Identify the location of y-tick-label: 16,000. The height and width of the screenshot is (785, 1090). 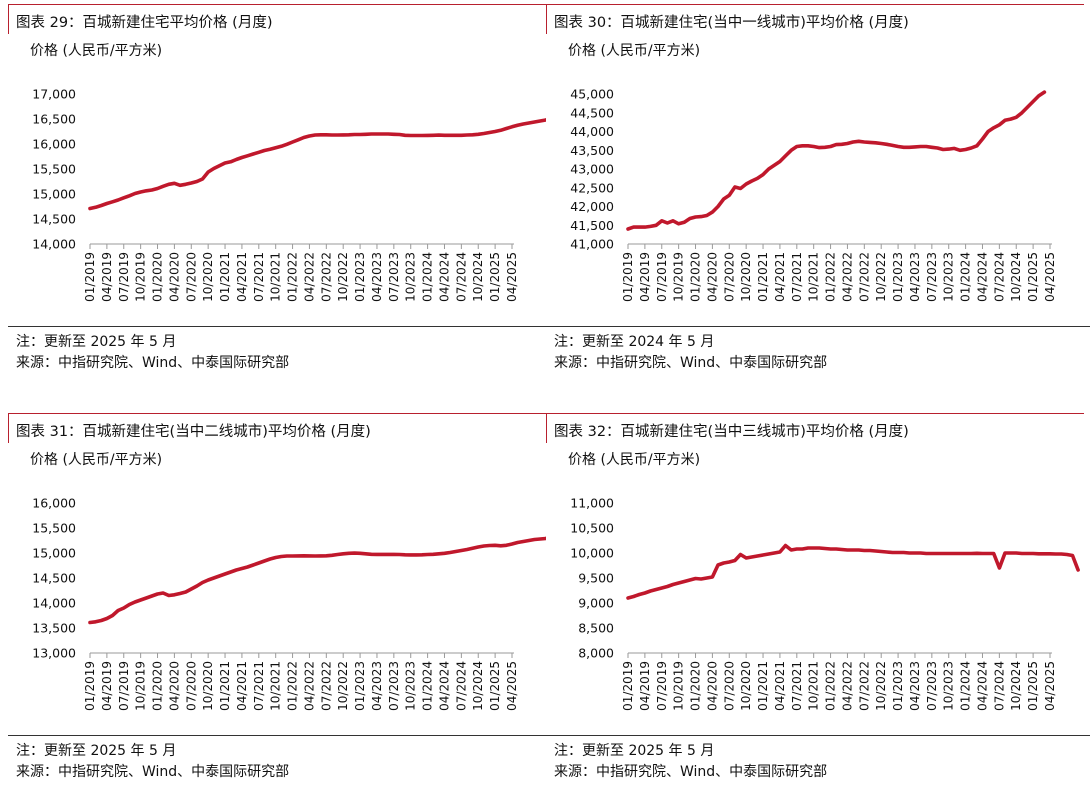
(54, 144).